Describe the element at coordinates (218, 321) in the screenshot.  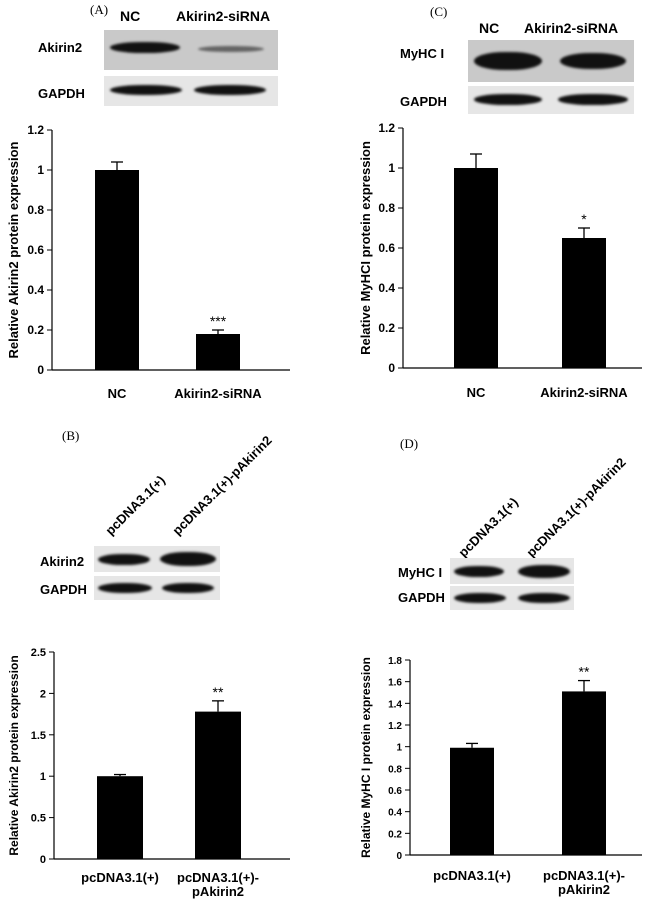
I see `significance-marker: ***` at that location.